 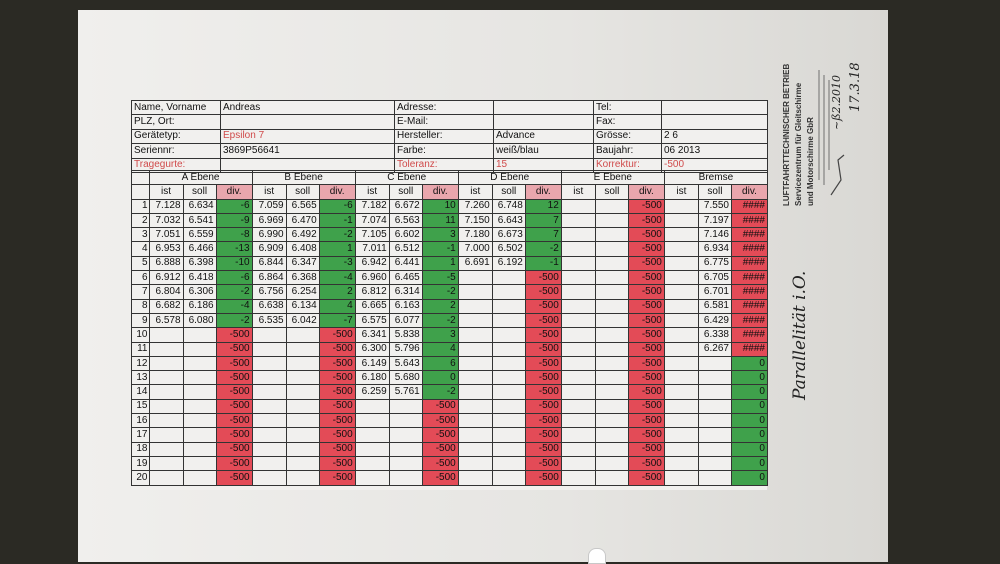 I want to click on info-label: Fax:, so click(x=627, y=122).